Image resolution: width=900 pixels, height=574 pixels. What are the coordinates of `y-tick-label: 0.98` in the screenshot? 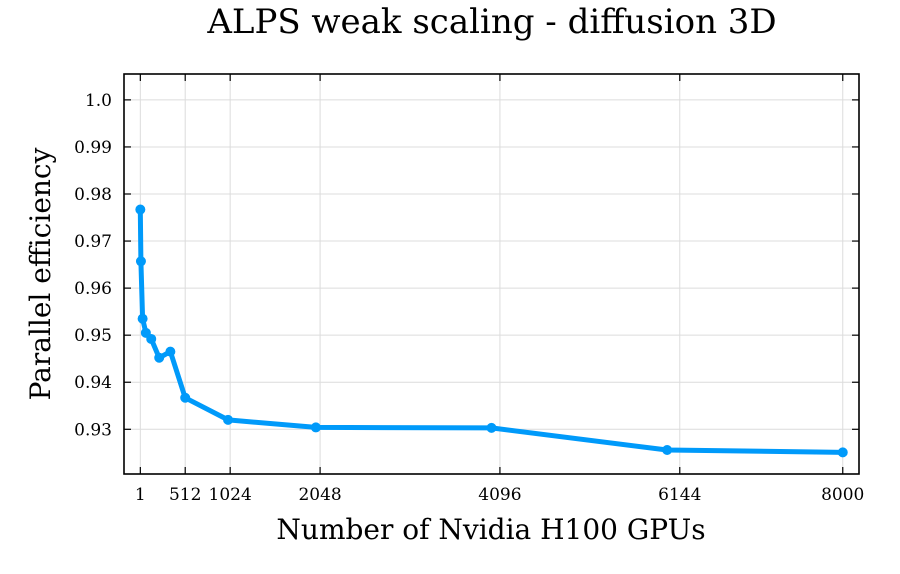 It's located at (93, 195).